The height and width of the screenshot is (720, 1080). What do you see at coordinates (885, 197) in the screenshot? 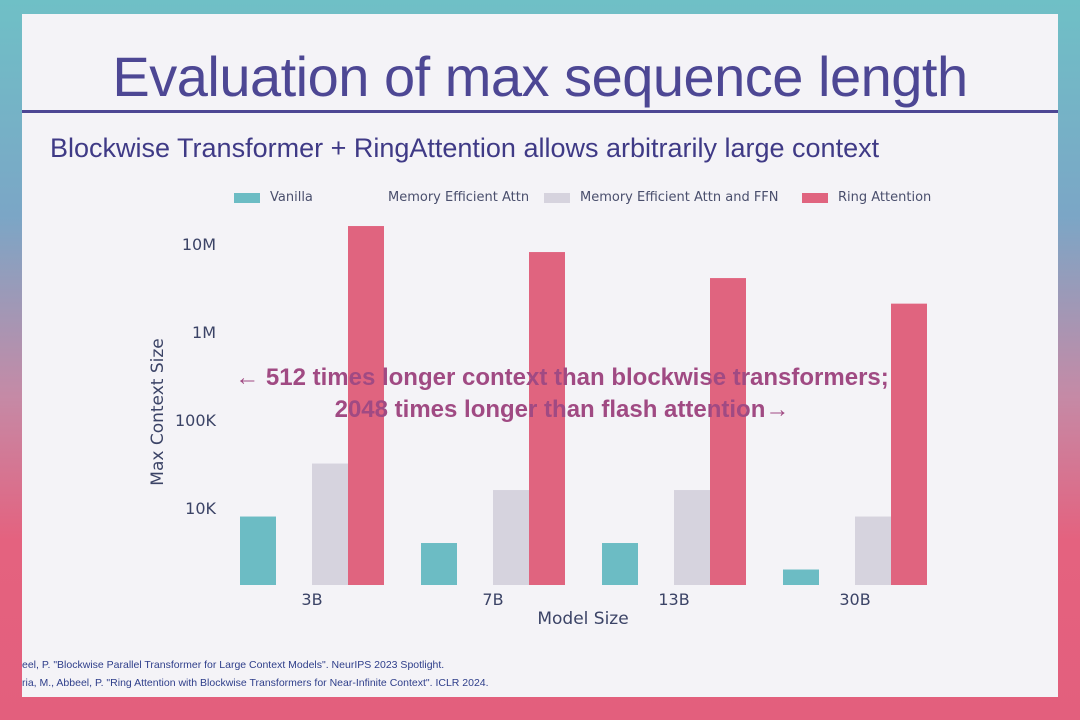
I see `legend-label-ring-attention: Ring Attention` at bounding box center [885, 197].